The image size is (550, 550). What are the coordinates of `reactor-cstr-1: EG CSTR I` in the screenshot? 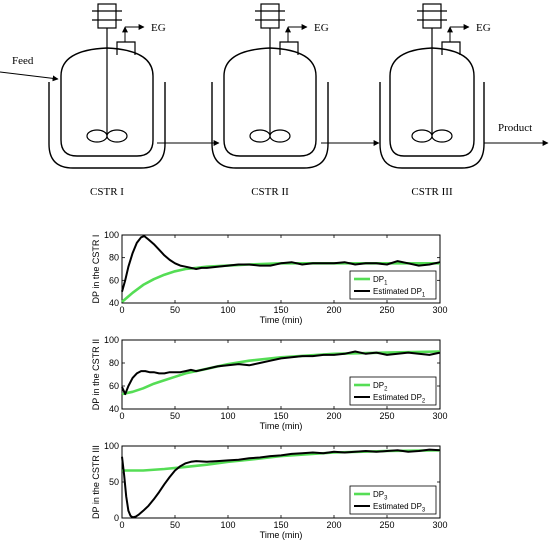 It's located at (107, 100).